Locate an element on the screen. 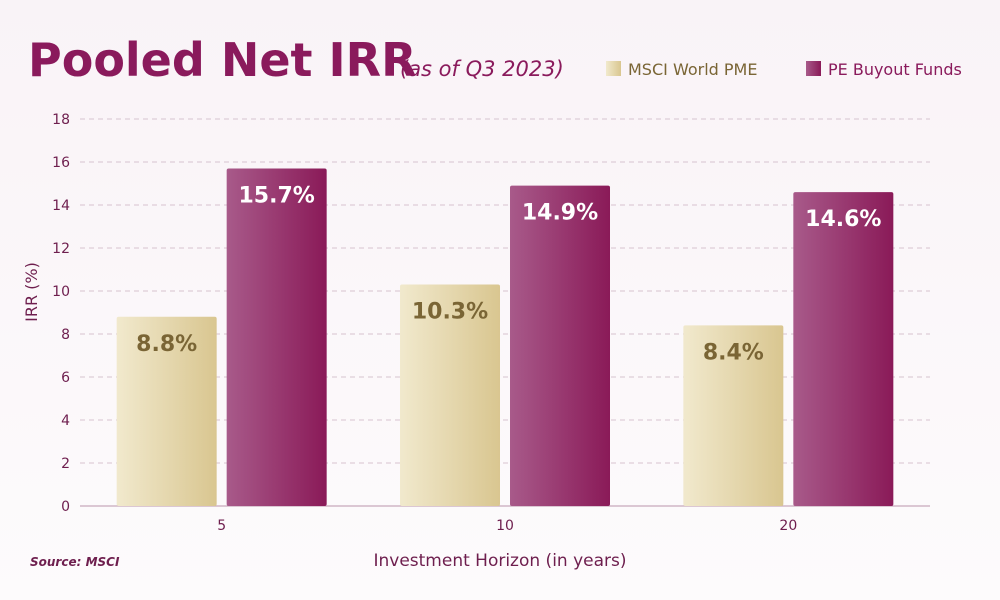 Image resolution: width=1000 pixels, height=600 pixels. y-tick-label: 6 is located at coordinates (65, 378).